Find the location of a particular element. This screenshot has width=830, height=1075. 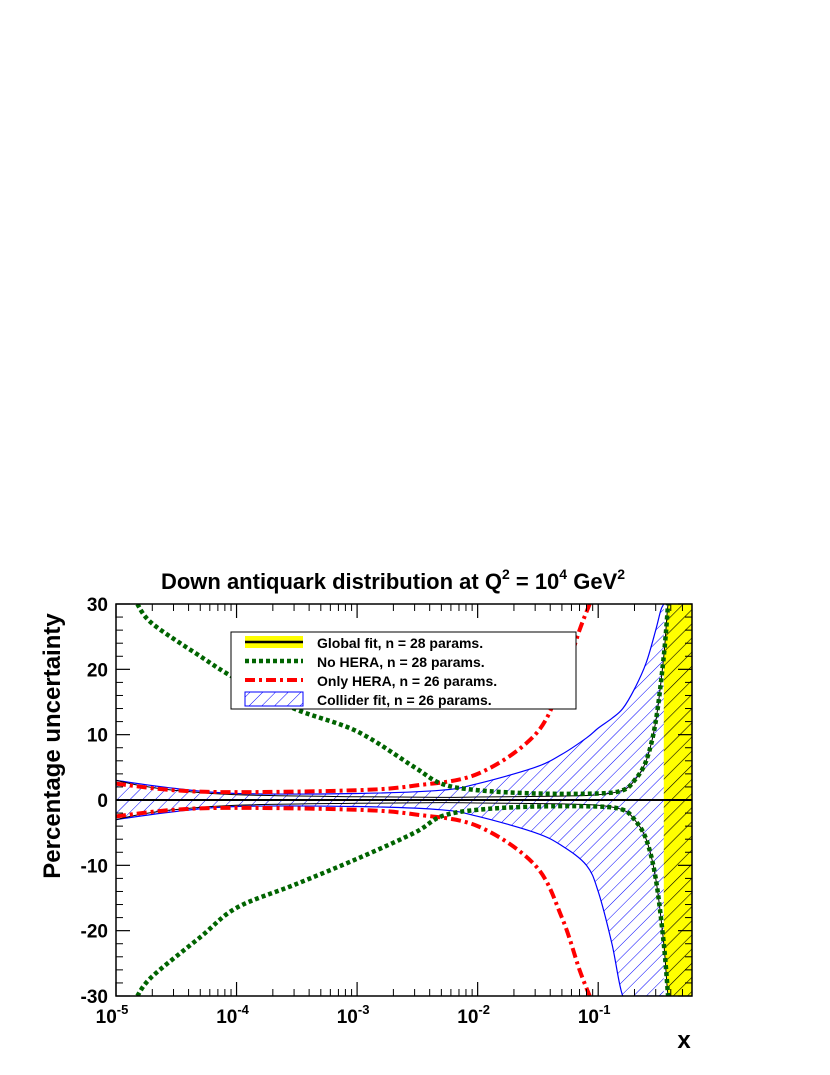

no-hera-upper-line is located at coordinates (403, 700).